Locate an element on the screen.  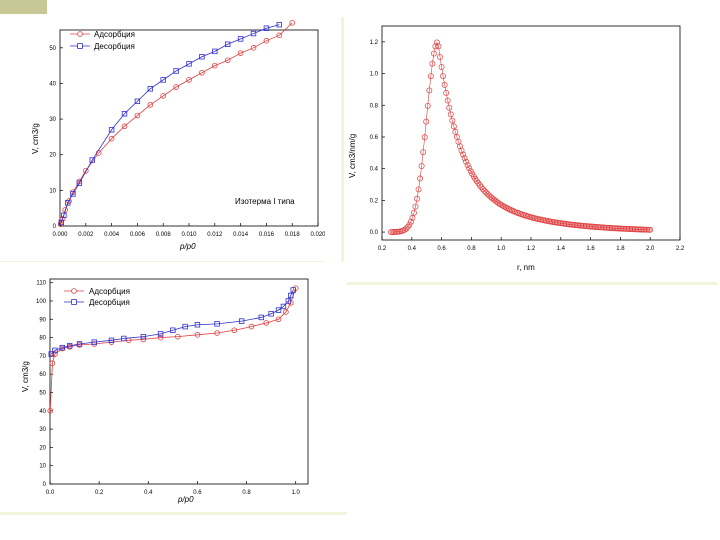
chart2-ytick-label: 70 is located at coordinates (42, 357).